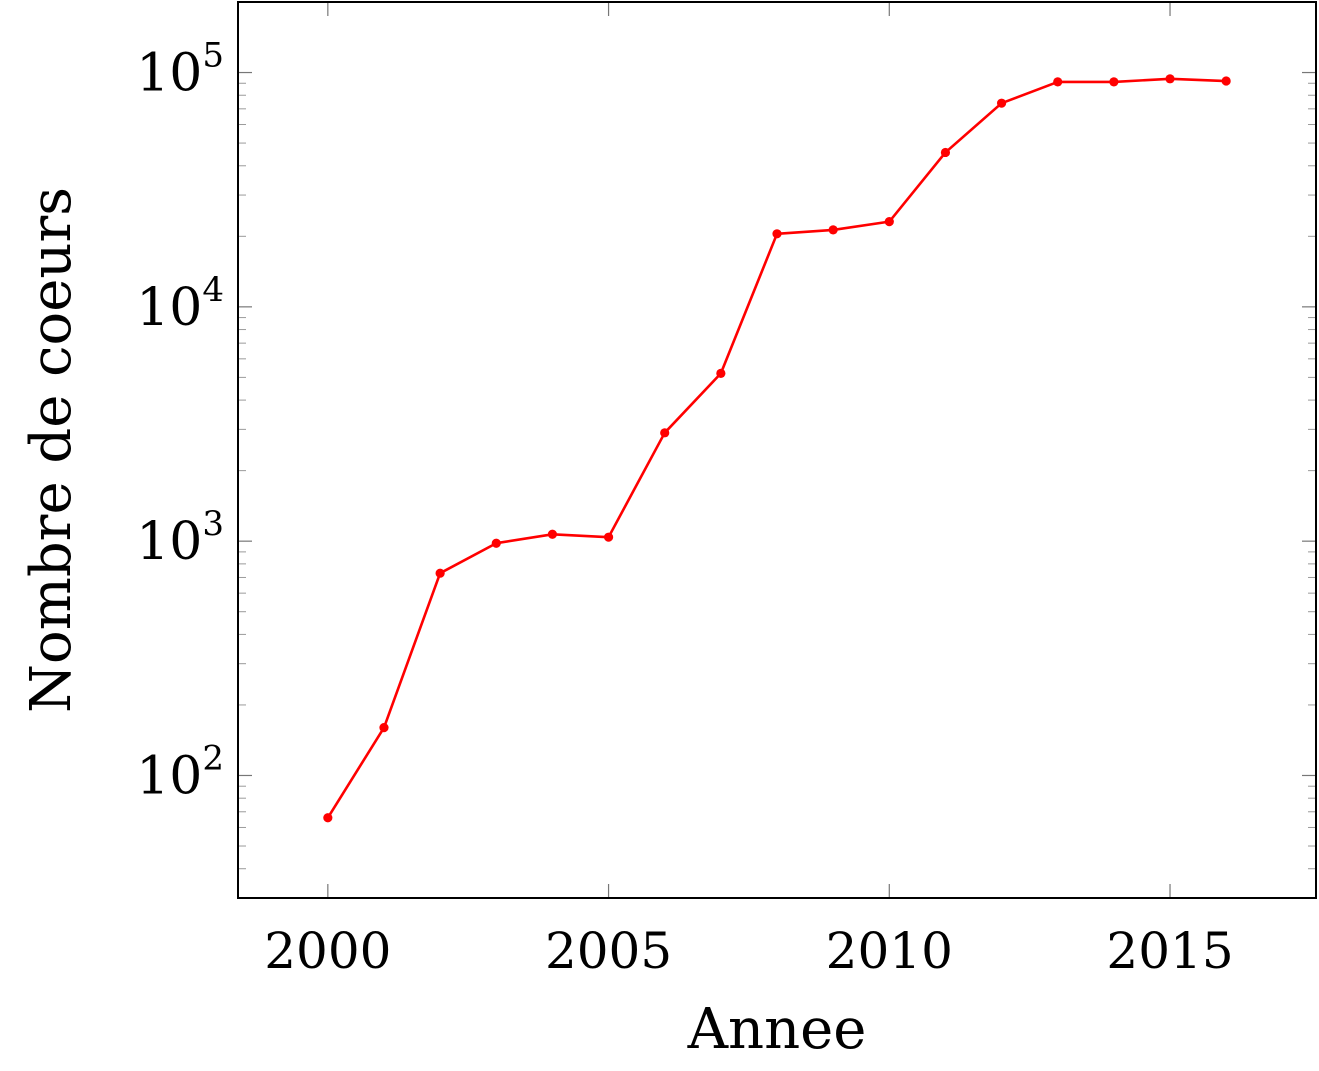 Image resolution: width=1319 pixels, height=1071 pixels. Describe the element at coordinates (777, 1029) in the screenshot. I see `x-axis-label: Annee` at that location.